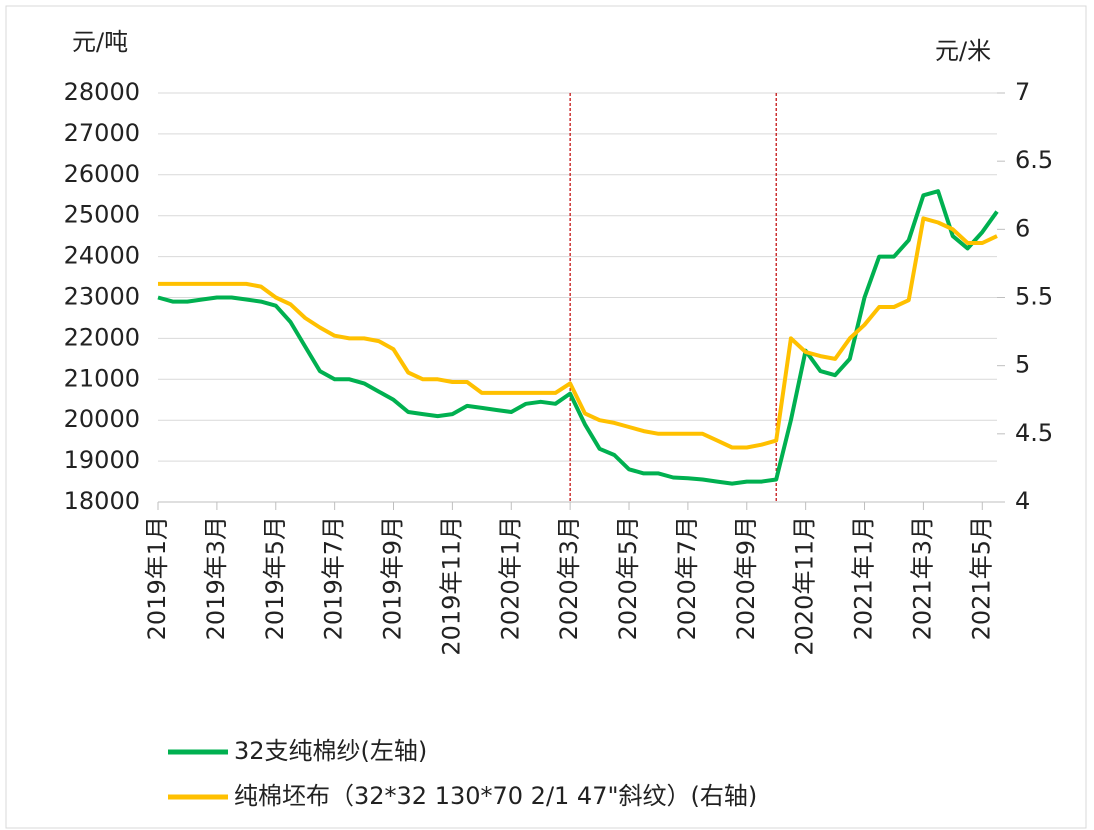  I want to click on x-tick-label: 2020年9月, so click(746, 578).